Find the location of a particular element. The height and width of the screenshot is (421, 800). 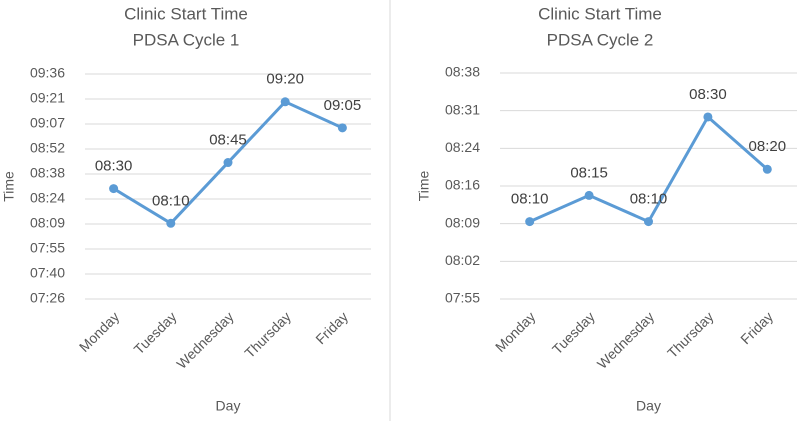

y-tick-label: 09:21 is located at coordinates (47, 98).